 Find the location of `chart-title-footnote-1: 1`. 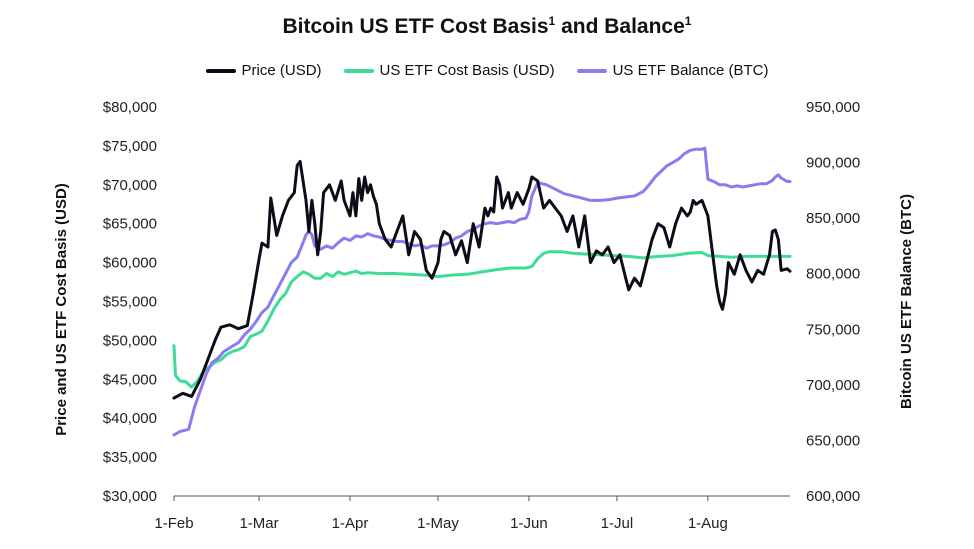

chart-title-footnote-1: 1 is located at coordinates (552, 21).